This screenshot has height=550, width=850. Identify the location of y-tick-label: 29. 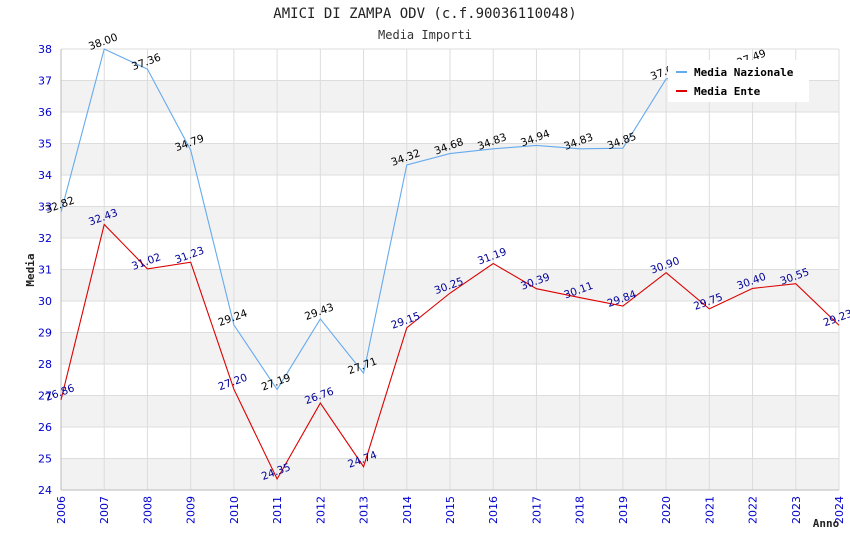
(45, 333).